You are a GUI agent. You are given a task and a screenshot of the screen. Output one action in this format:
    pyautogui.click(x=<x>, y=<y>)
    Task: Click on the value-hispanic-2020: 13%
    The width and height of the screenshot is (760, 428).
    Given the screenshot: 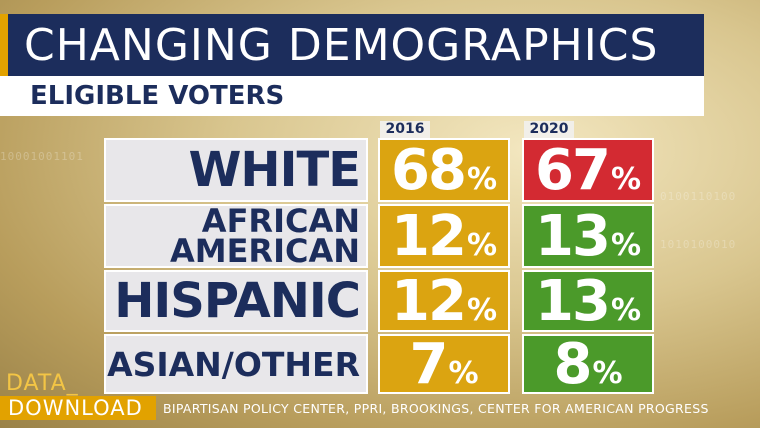 What is the action you would take?
    pyautogui.click(x=588, y=301)
    